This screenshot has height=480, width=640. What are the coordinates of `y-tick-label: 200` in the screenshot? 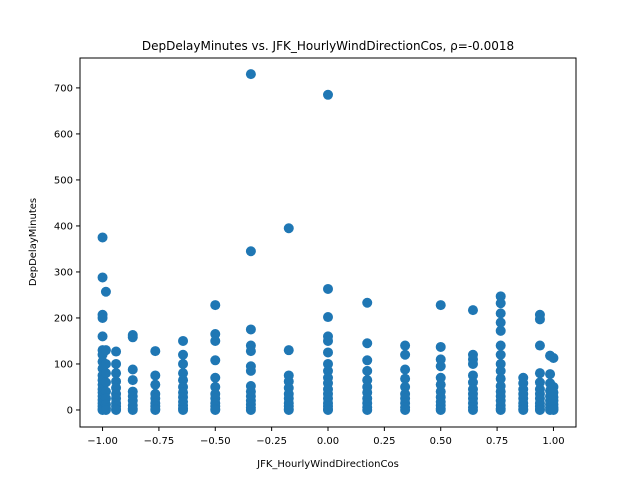 It's located at (63, 318).